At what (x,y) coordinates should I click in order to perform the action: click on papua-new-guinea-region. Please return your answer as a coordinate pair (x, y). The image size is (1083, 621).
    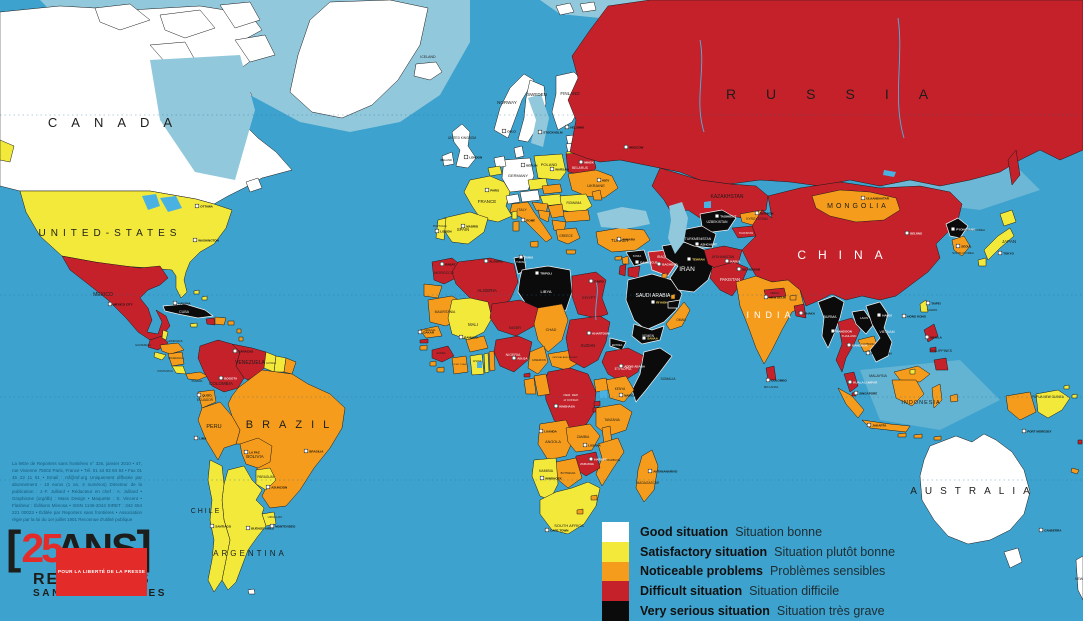
    Looking at the image, I should click on (1053, 404).